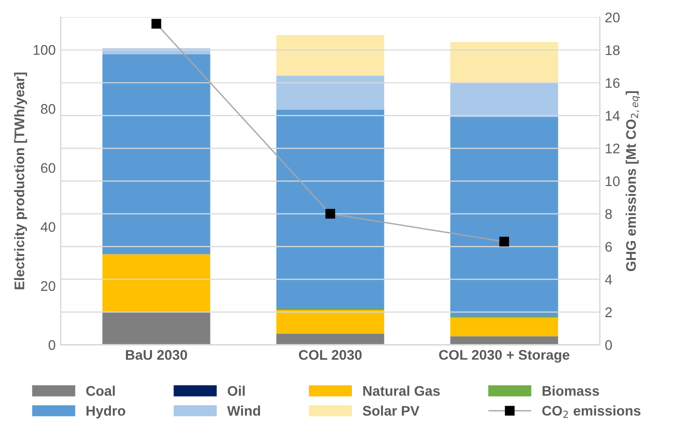  I want to click on legend-label: Biomass, so click(571, 391).